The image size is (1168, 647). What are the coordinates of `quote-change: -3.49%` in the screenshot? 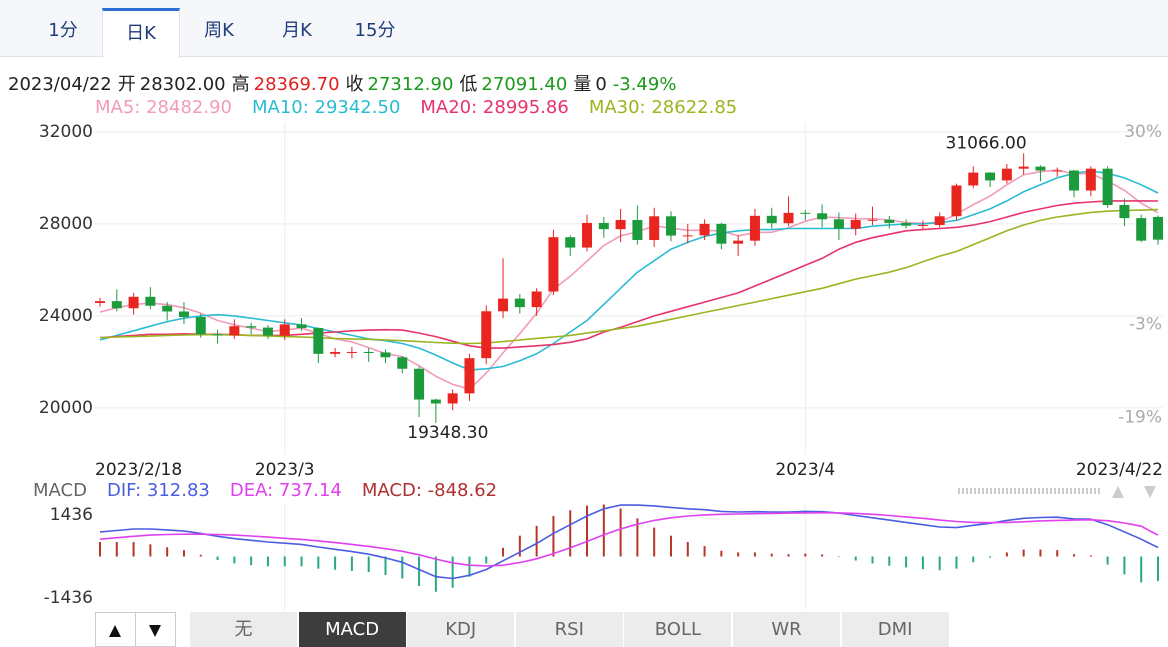 It's located at (644, 84).